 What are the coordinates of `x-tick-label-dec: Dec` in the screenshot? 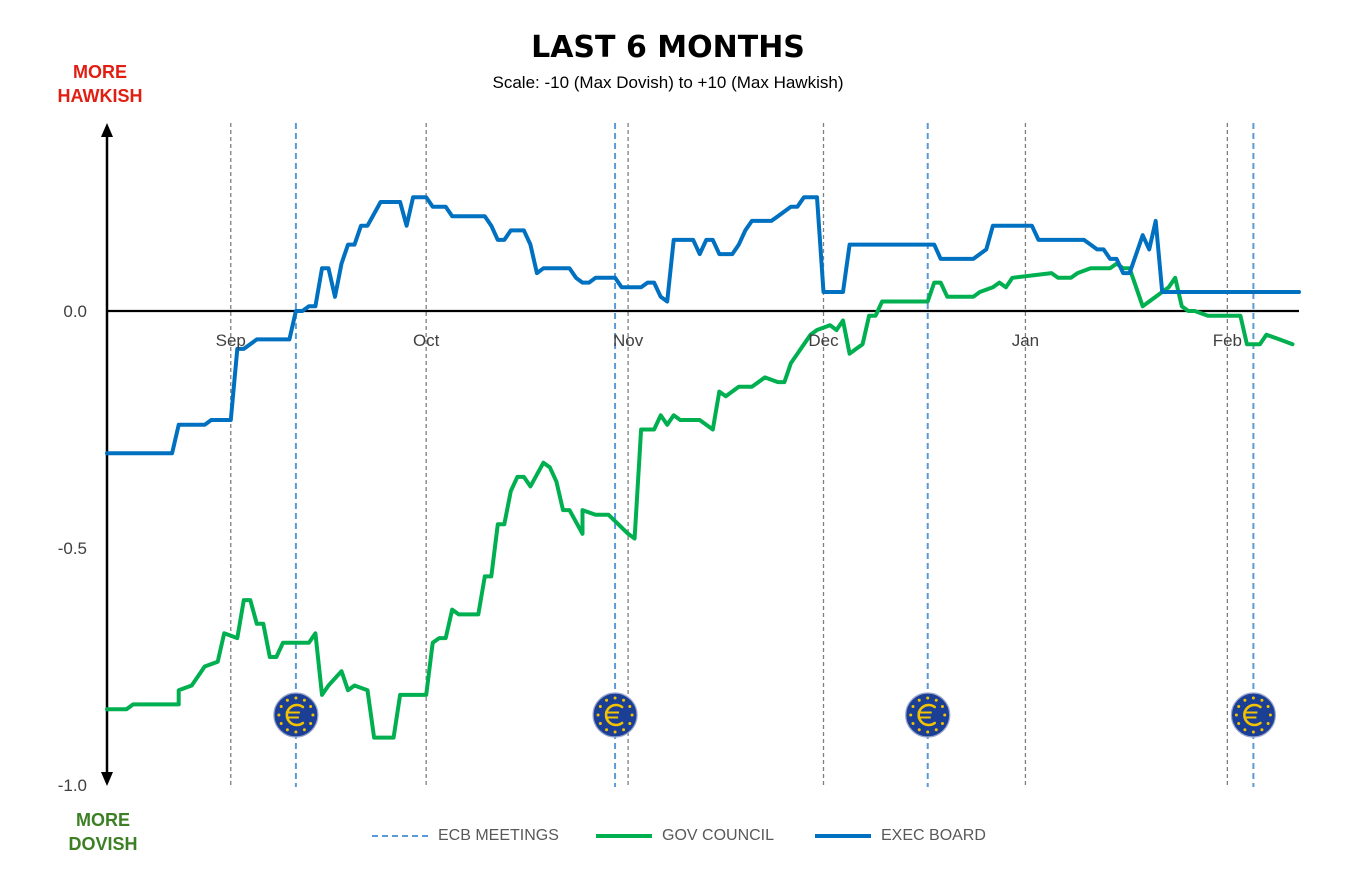 It's located at (823, 340).